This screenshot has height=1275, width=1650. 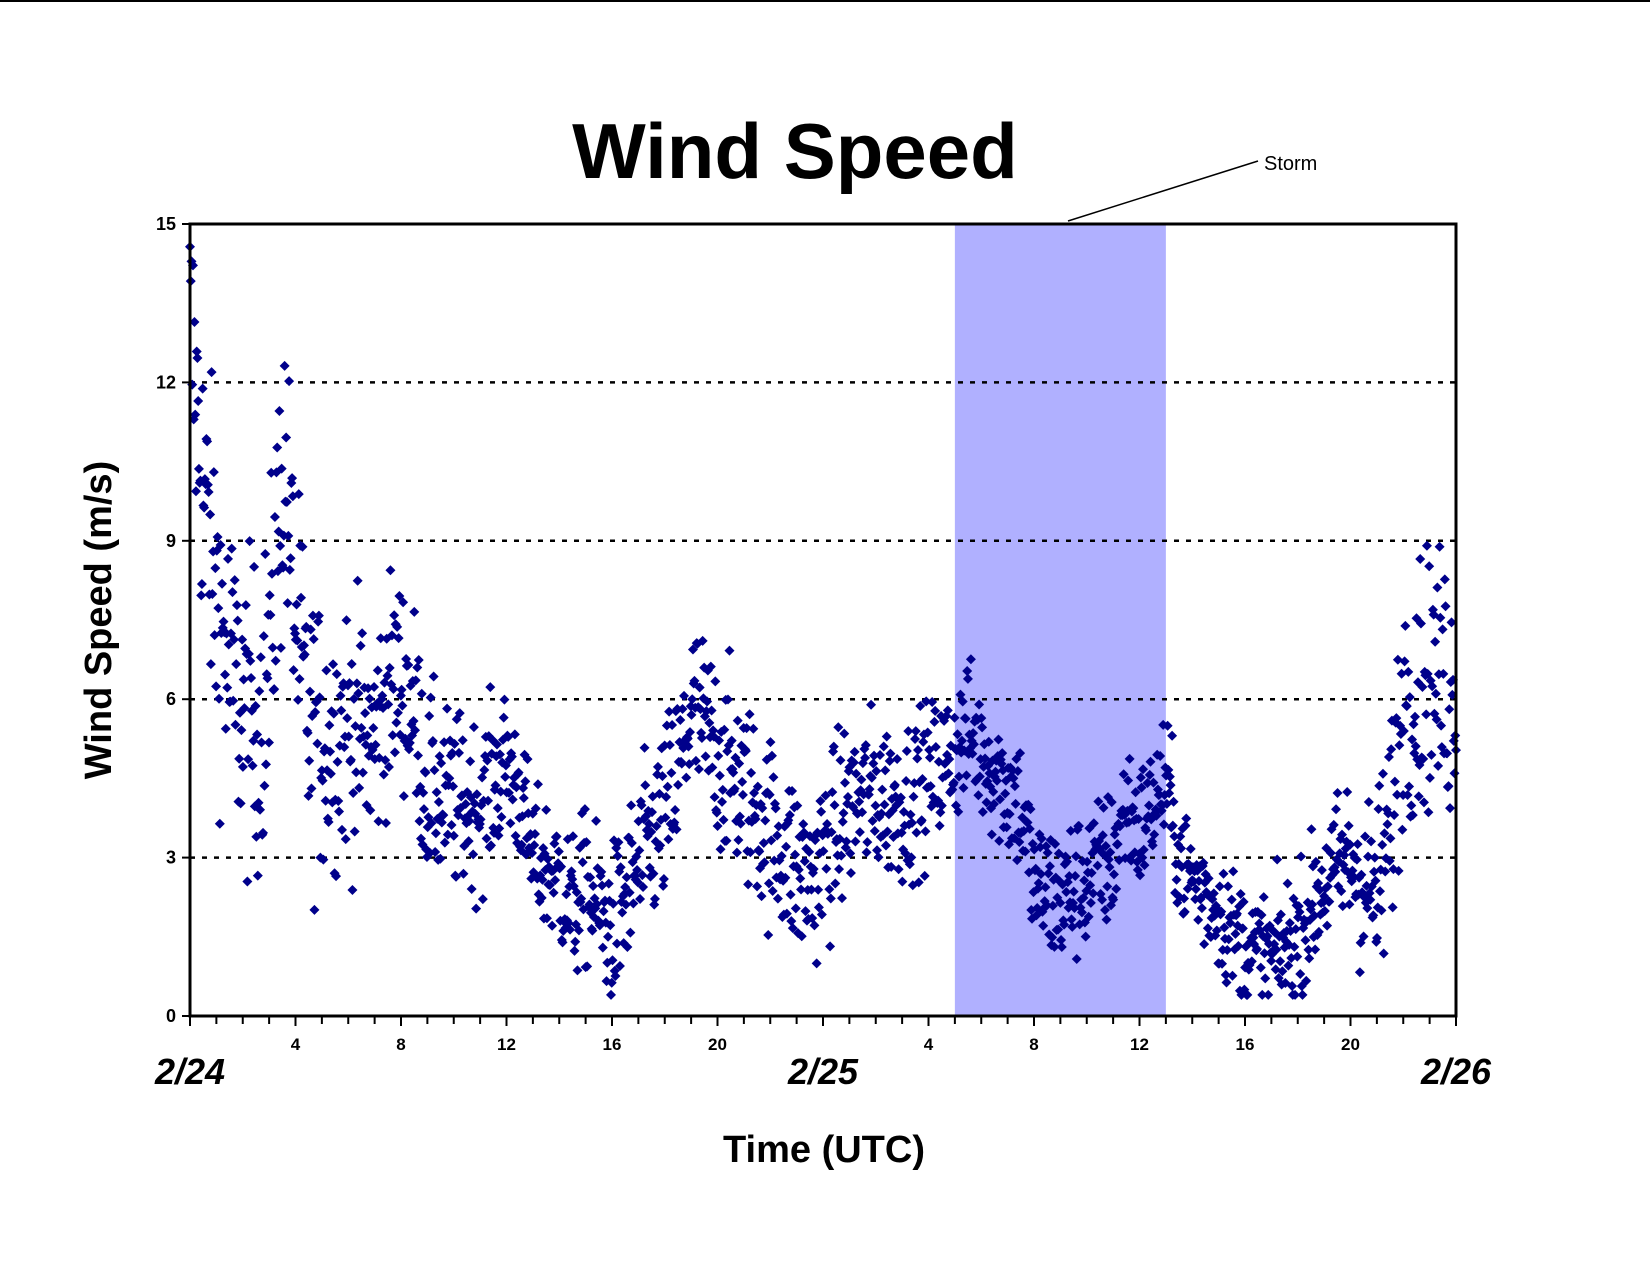 I want to click on storm-annotation-line, so click(x=1163, y=191).